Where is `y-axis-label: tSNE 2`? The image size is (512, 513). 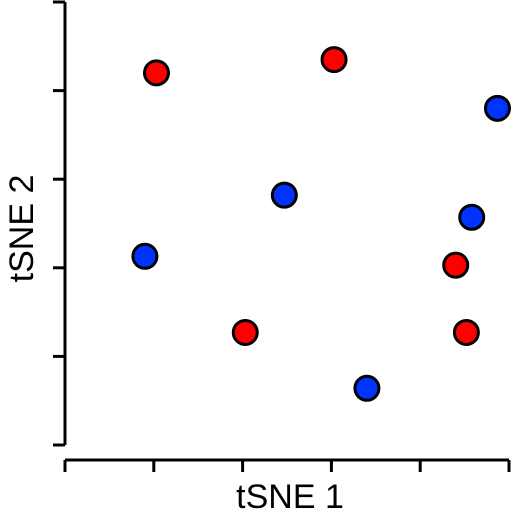 y-axis-label: tSNE 2 is located at coordinates (22, 229).